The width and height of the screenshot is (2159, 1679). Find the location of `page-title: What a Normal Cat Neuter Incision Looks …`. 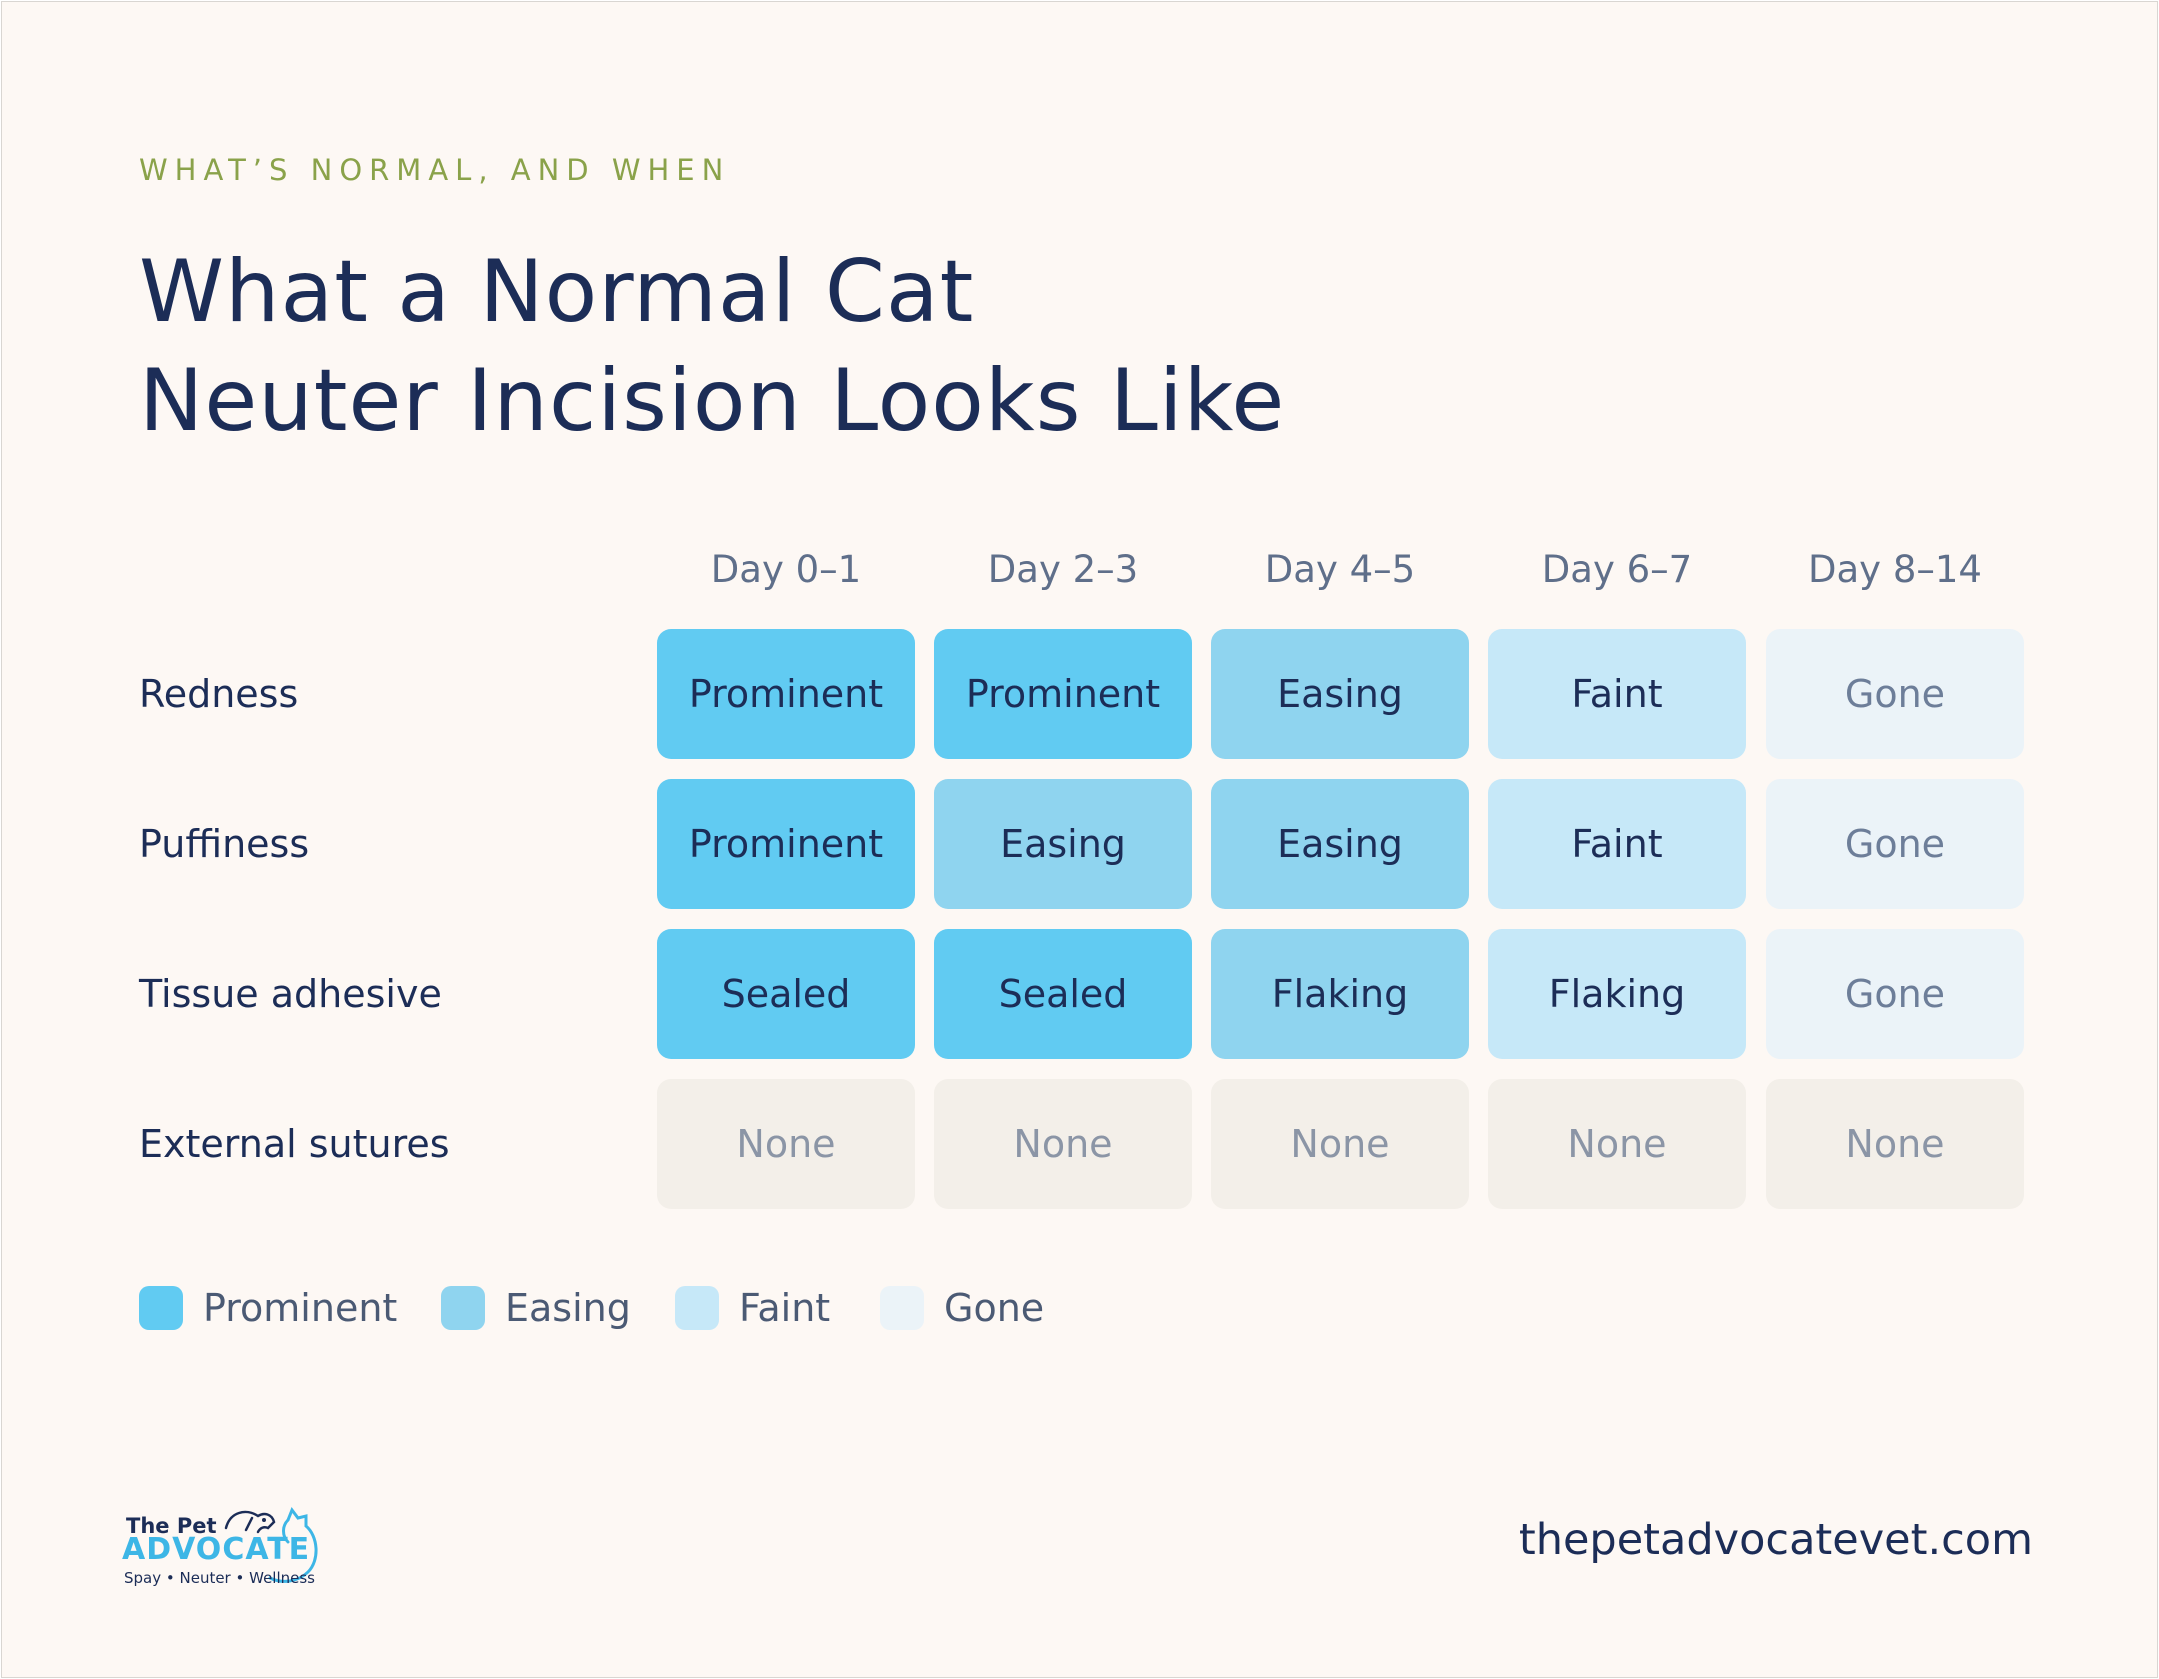

page-title: What a Normal Cat Neuter Incision Looks … is located at coordinates (712, 347).